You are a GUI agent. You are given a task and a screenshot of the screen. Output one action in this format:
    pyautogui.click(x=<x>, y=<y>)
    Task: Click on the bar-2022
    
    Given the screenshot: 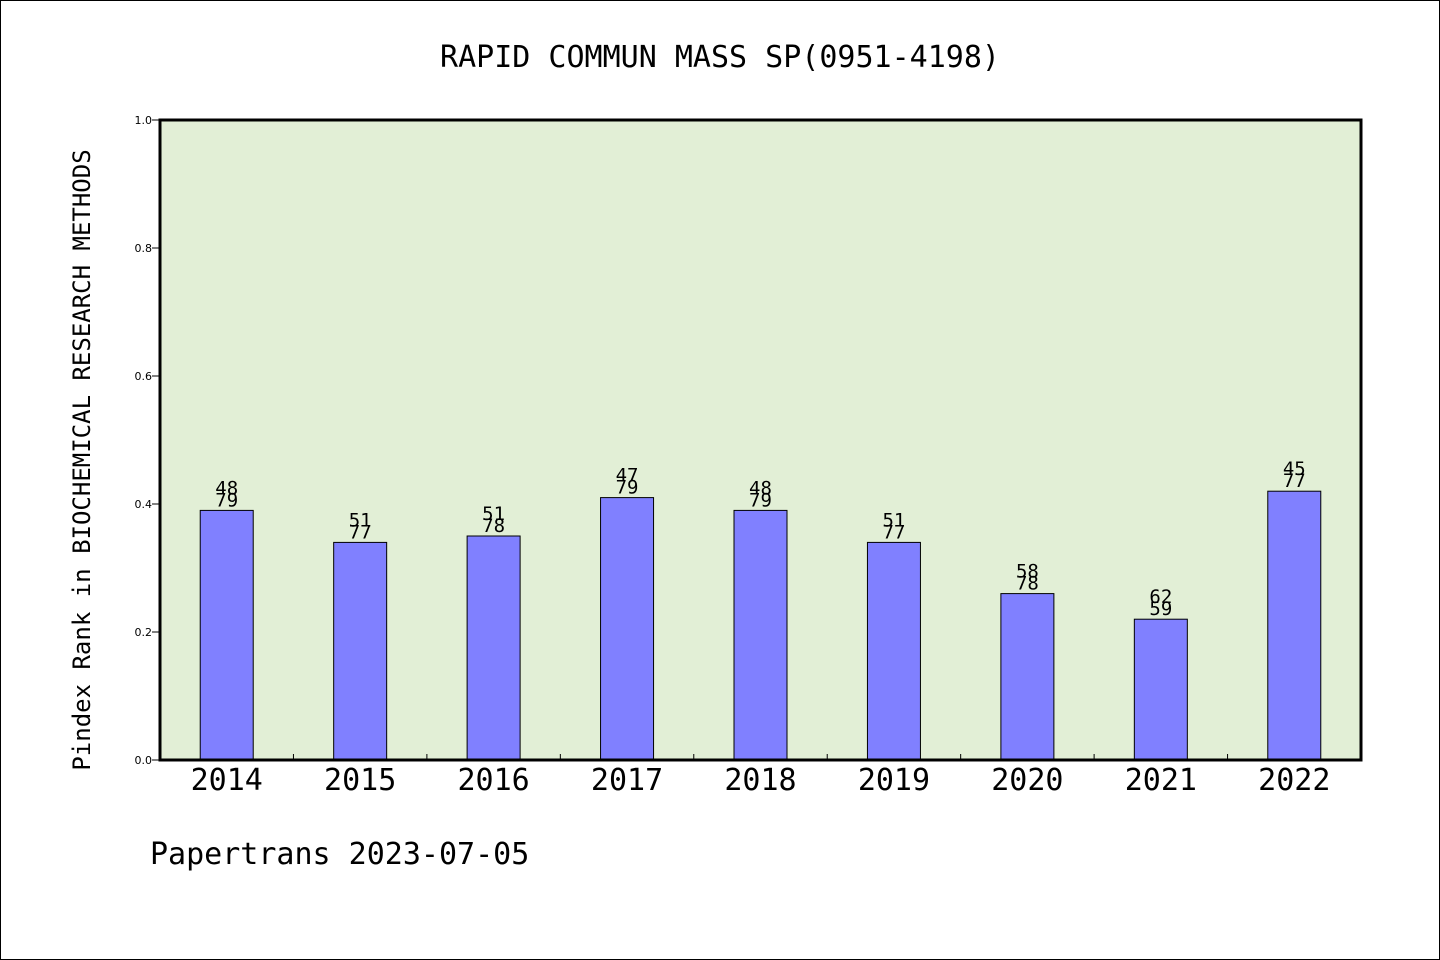 What is the action you would take?
    pyautogui.click(x=1294, y=625)
    